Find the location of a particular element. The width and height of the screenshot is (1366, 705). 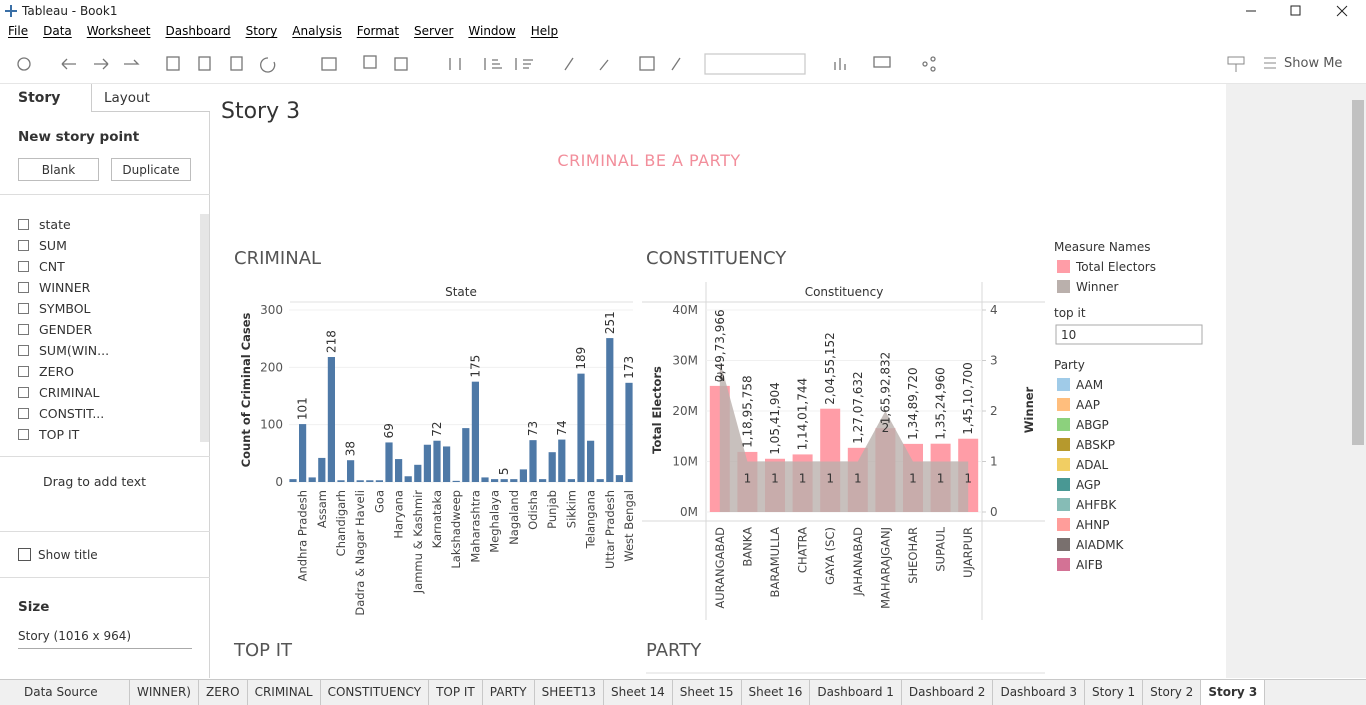

sheet-tab: Data Source is located at coordinates (65, 692).